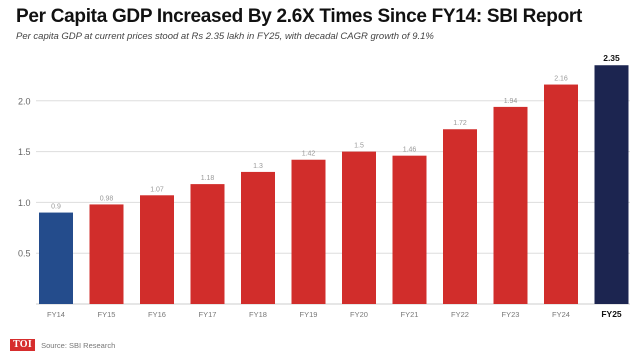 The image size is (630, 357). What do you see at coordinates (460, 123) in the screenshot?
I see `bar-value-label: 1.72` at bounding box center [460, 123].